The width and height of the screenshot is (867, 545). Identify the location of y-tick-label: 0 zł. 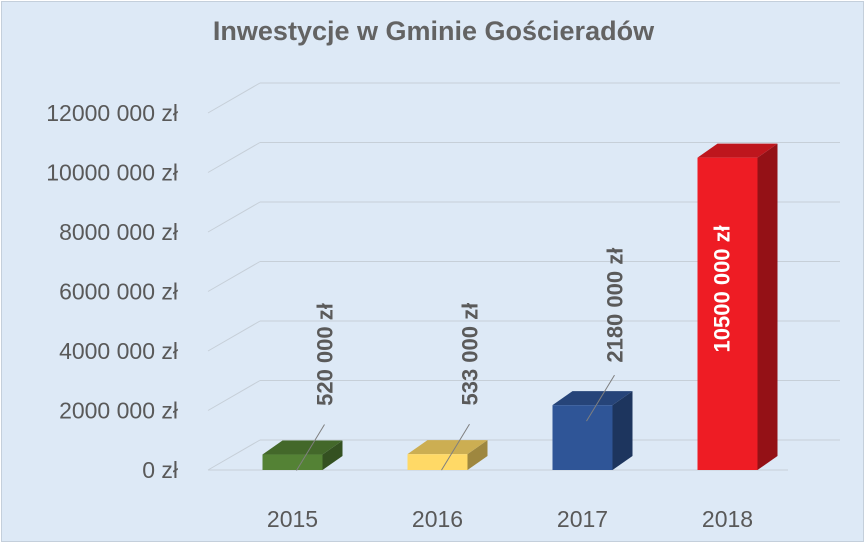
(160, 470).